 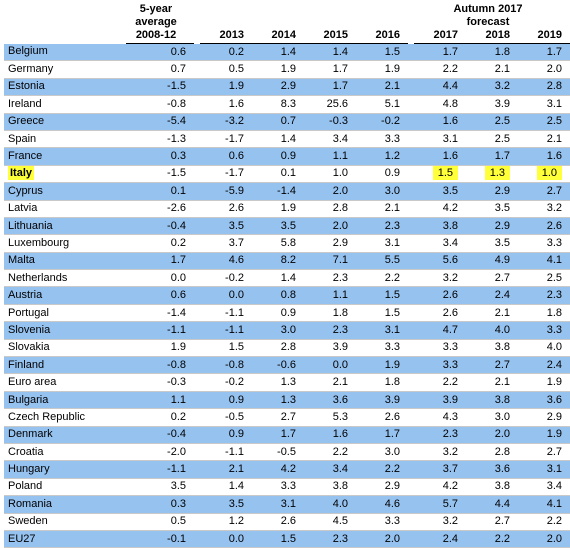 I want to click on forecast-value-cell: 3.6, so click(x=544, y=400).